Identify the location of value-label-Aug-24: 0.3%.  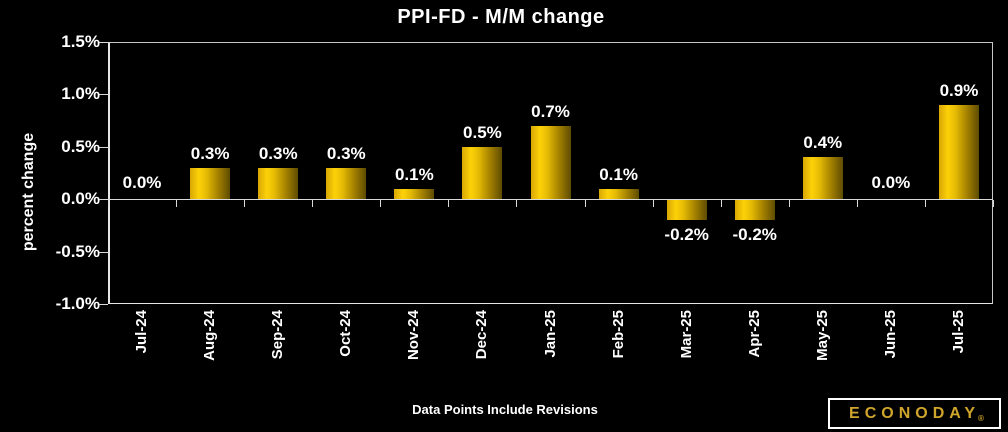
(210, 153).